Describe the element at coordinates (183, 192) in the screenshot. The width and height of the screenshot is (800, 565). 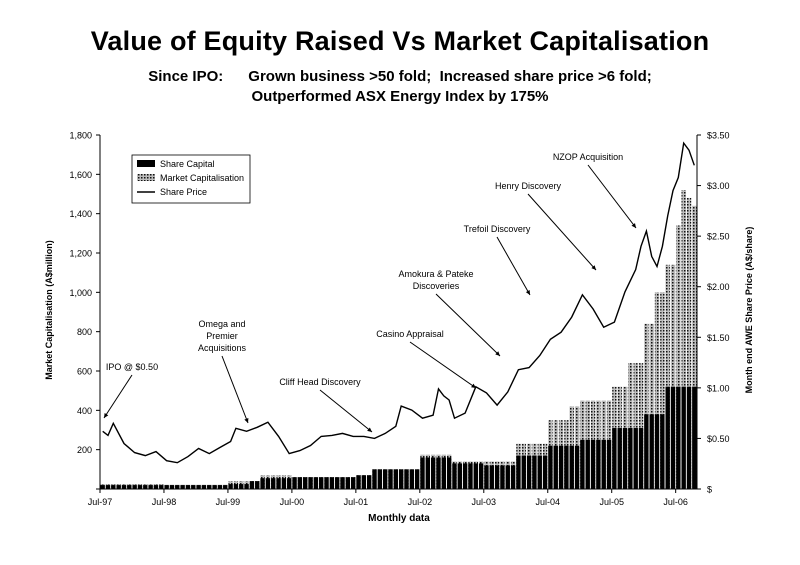
I see `legend-label: Share Price` at that location.